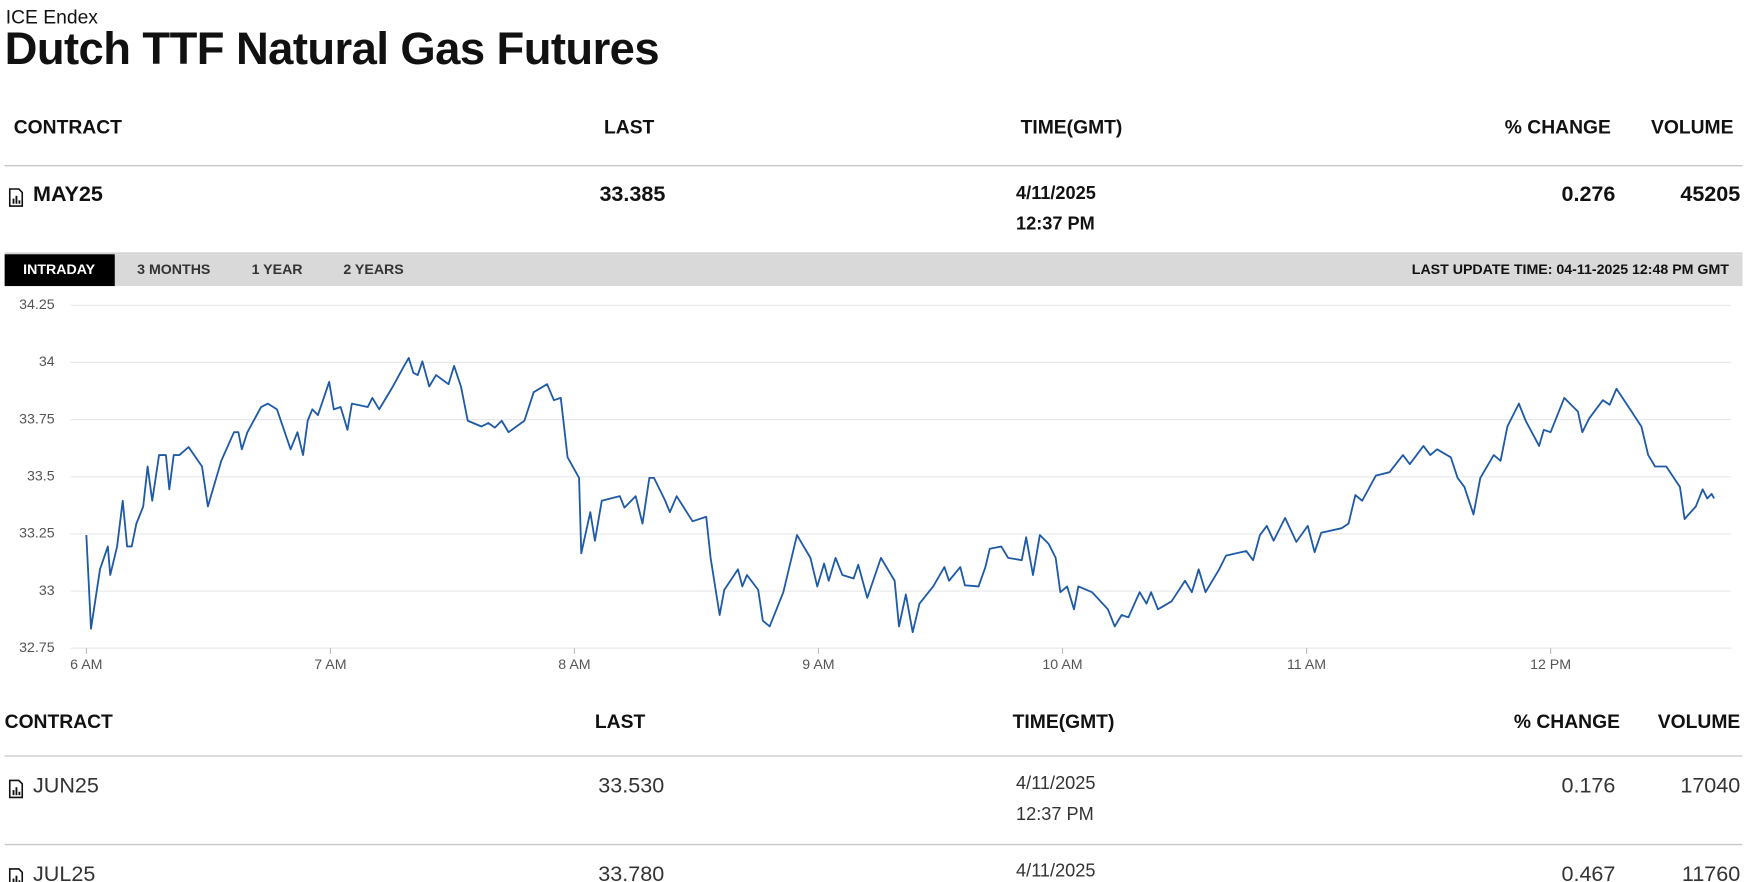 The height and width of the screenshot is (882, 1754). Describe the element at coordinates (631, 871) in the screenshot. I see `last: 33.780` at that location.